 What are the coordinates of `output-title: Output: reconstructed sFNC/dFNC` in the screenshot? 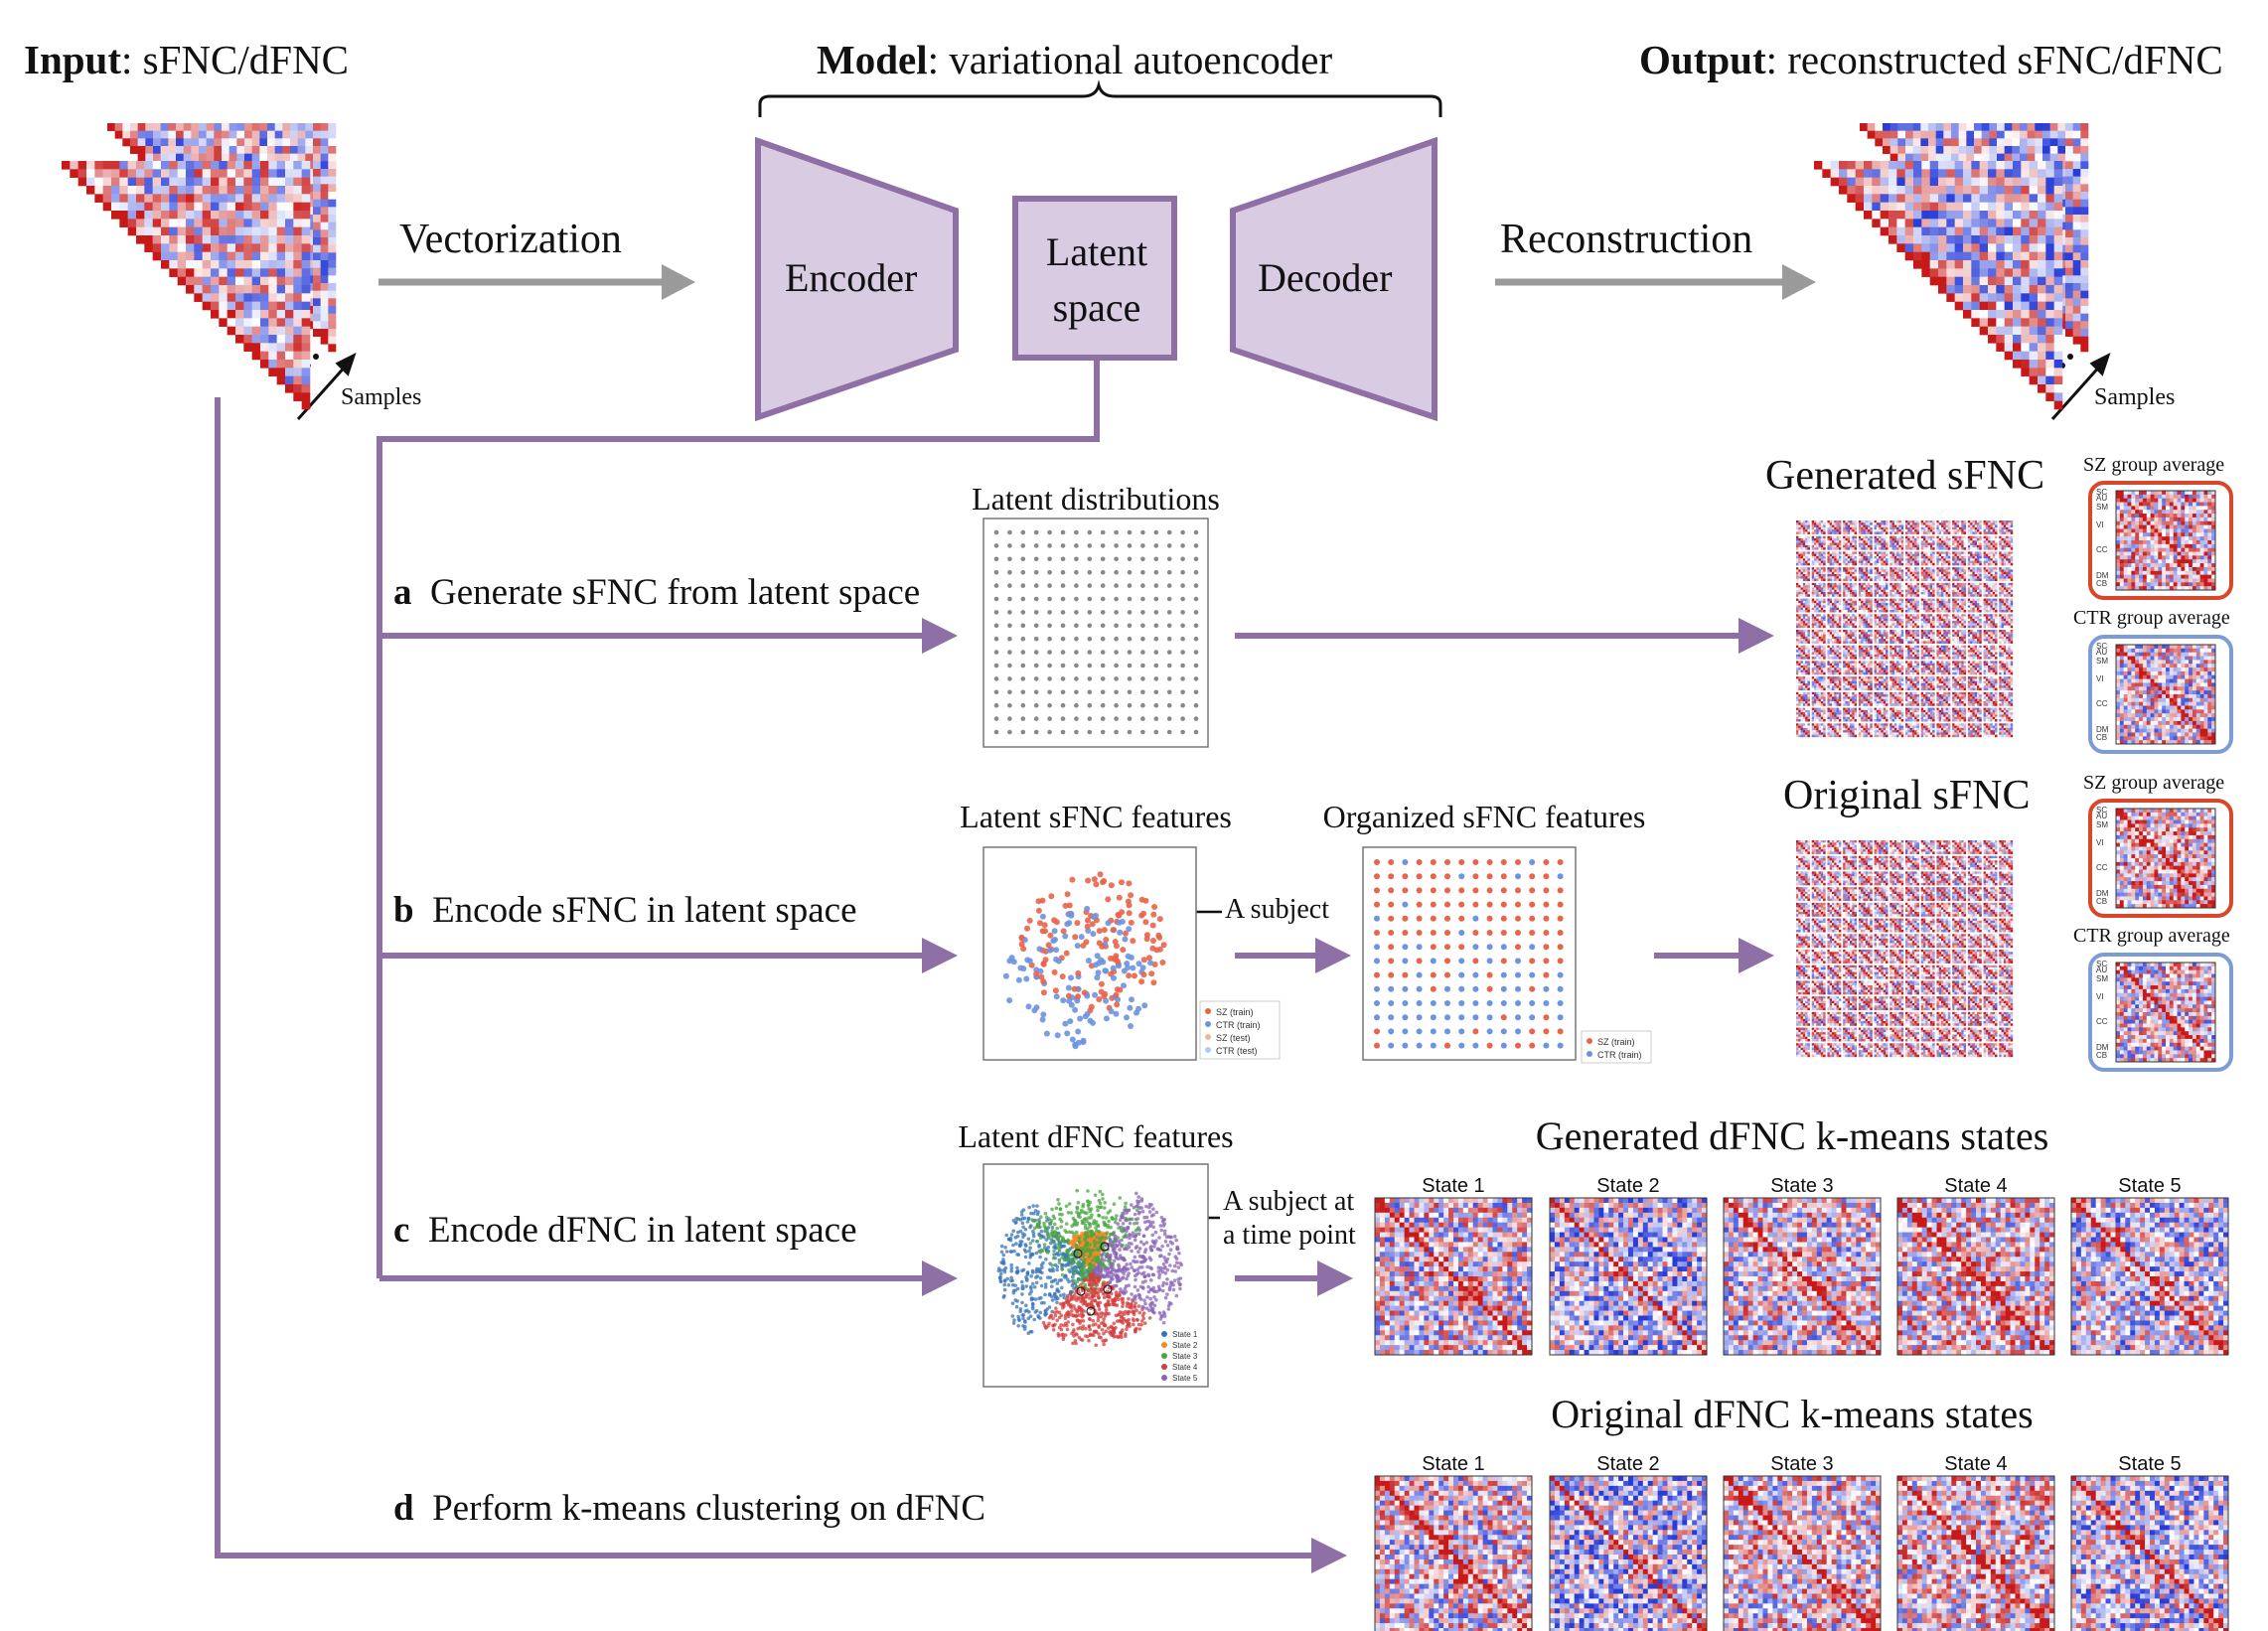 It's located at (1931, 60).